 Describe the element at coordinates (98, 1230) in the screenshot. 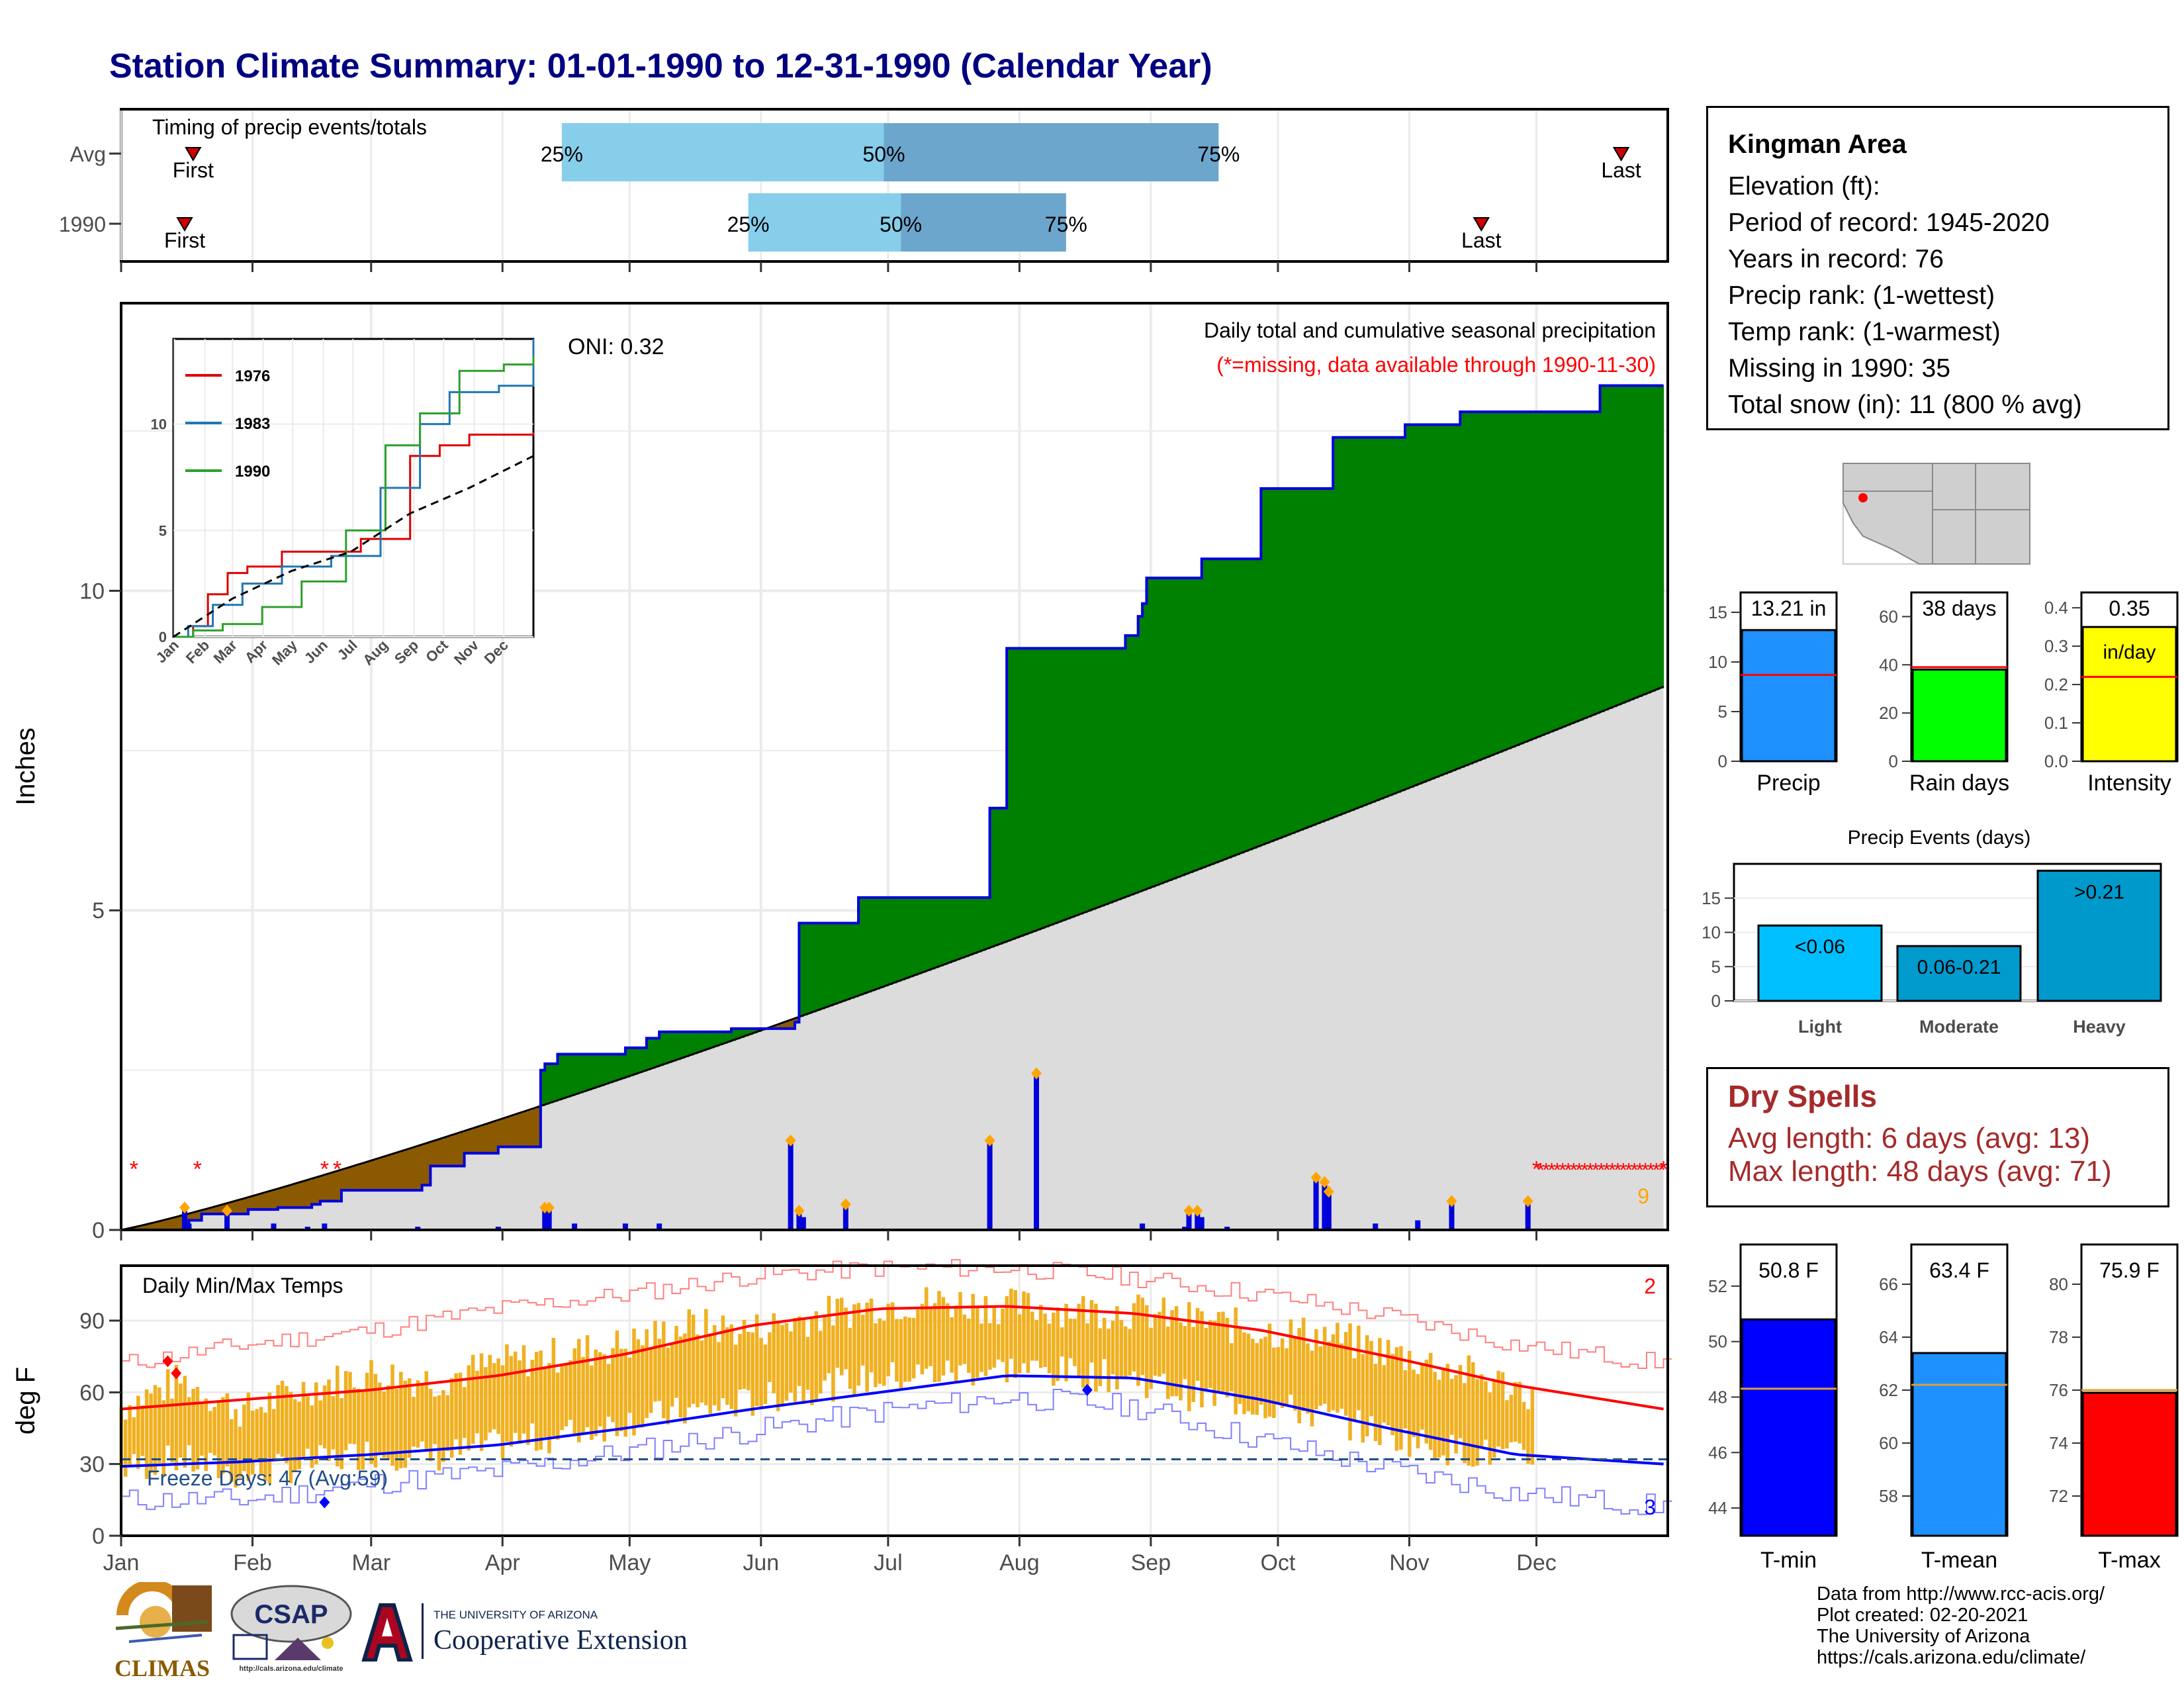

I see `precip-y-tick: 0` at that location.